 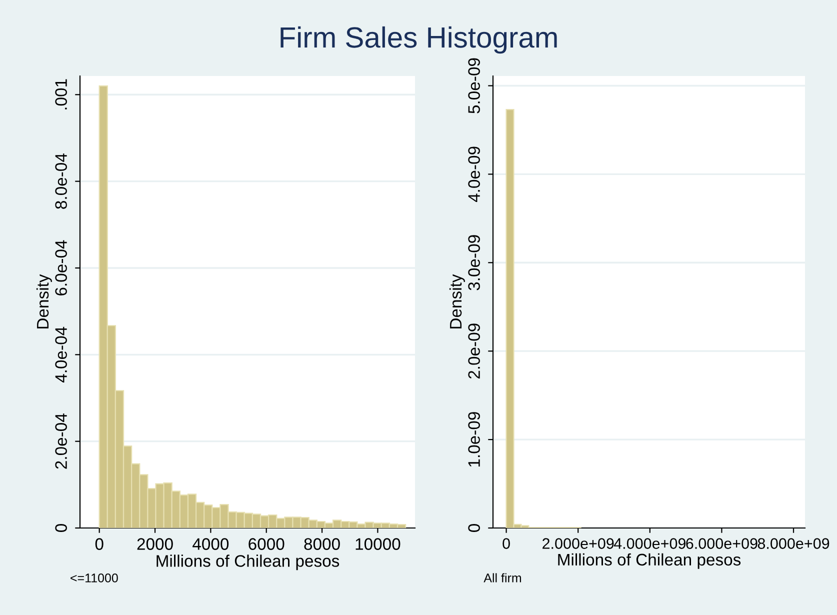 I want to click on x-tick-label: 8000, so click(x=322, y=544).